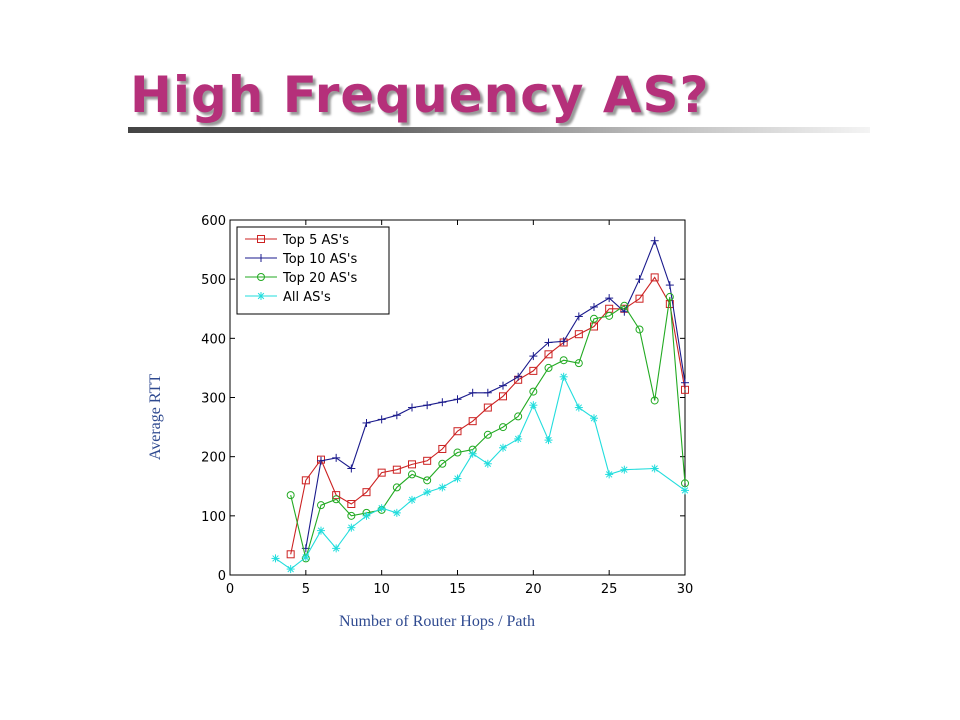  Describe the element at coordinates (213, 399) in the screenshot. I see `y-tick-label: 300` at that location.